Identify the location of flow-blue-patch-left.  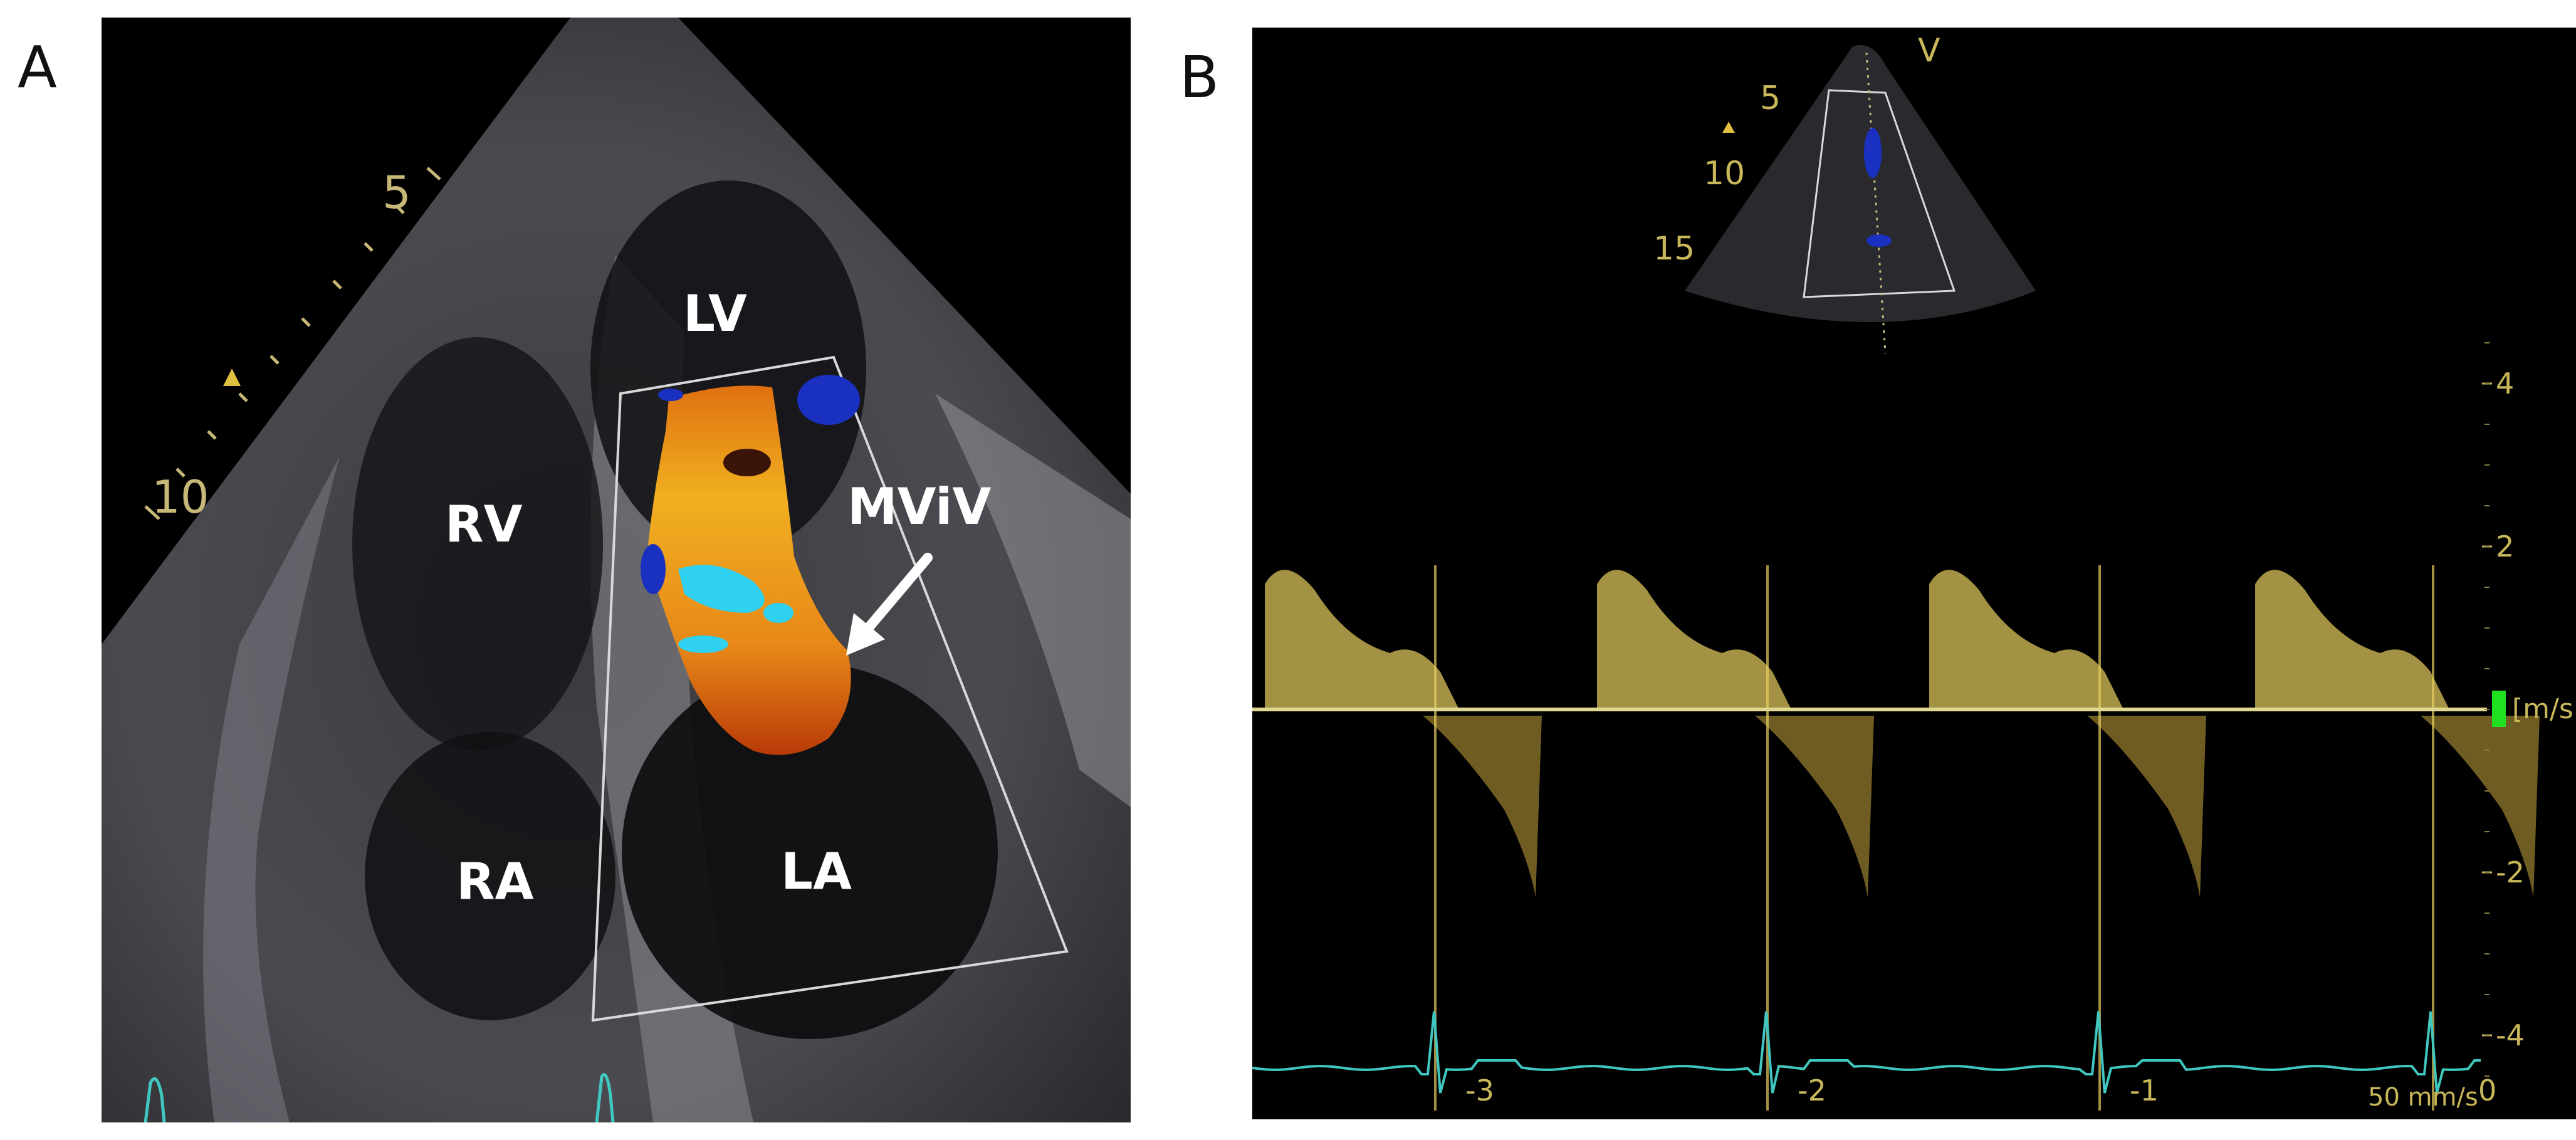
(653, 569).